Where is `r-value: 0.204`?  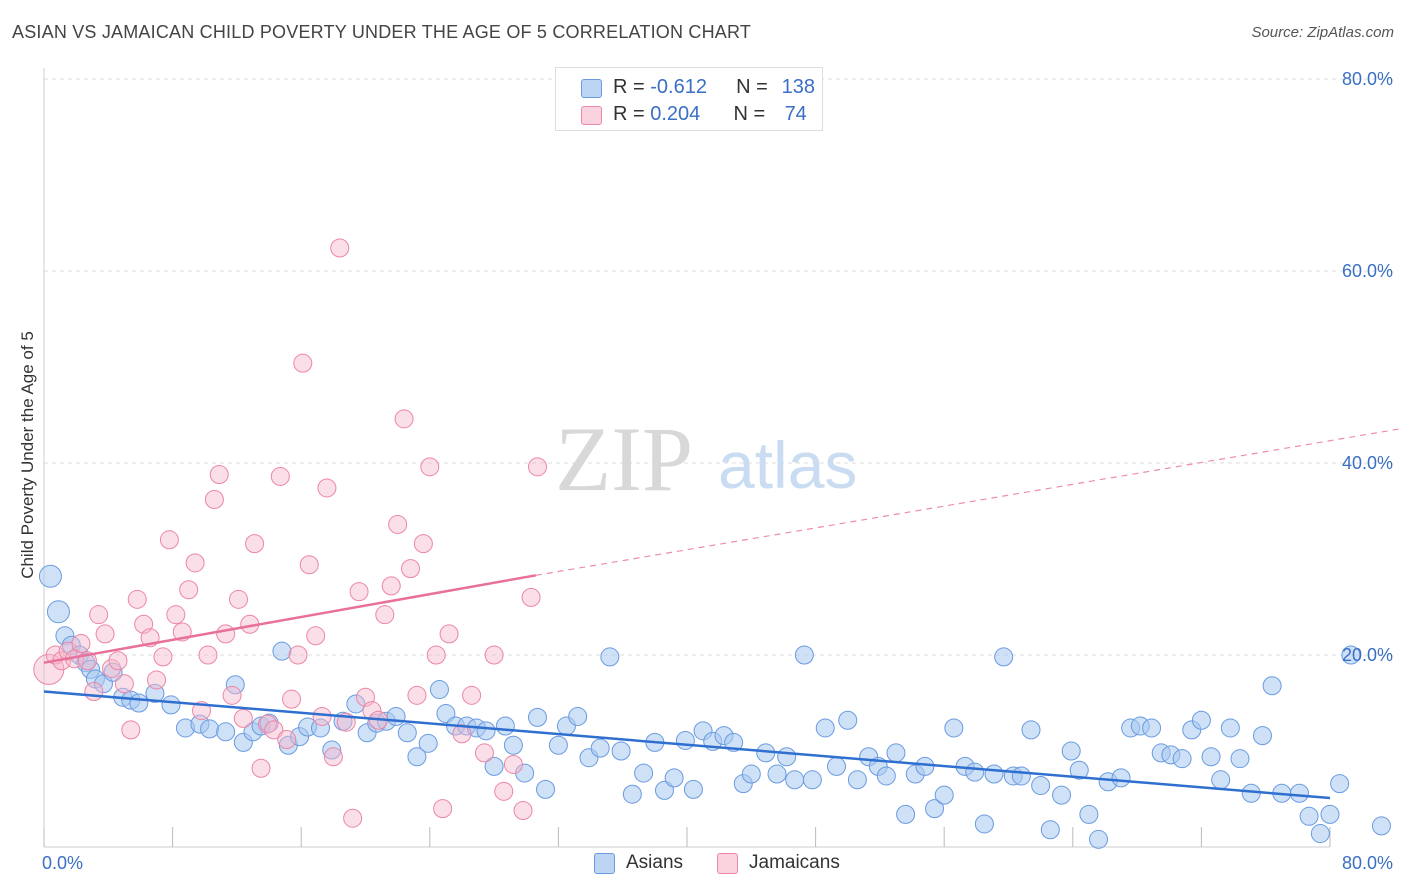
r-value: 0.204 is located at coordinates (675, 114).